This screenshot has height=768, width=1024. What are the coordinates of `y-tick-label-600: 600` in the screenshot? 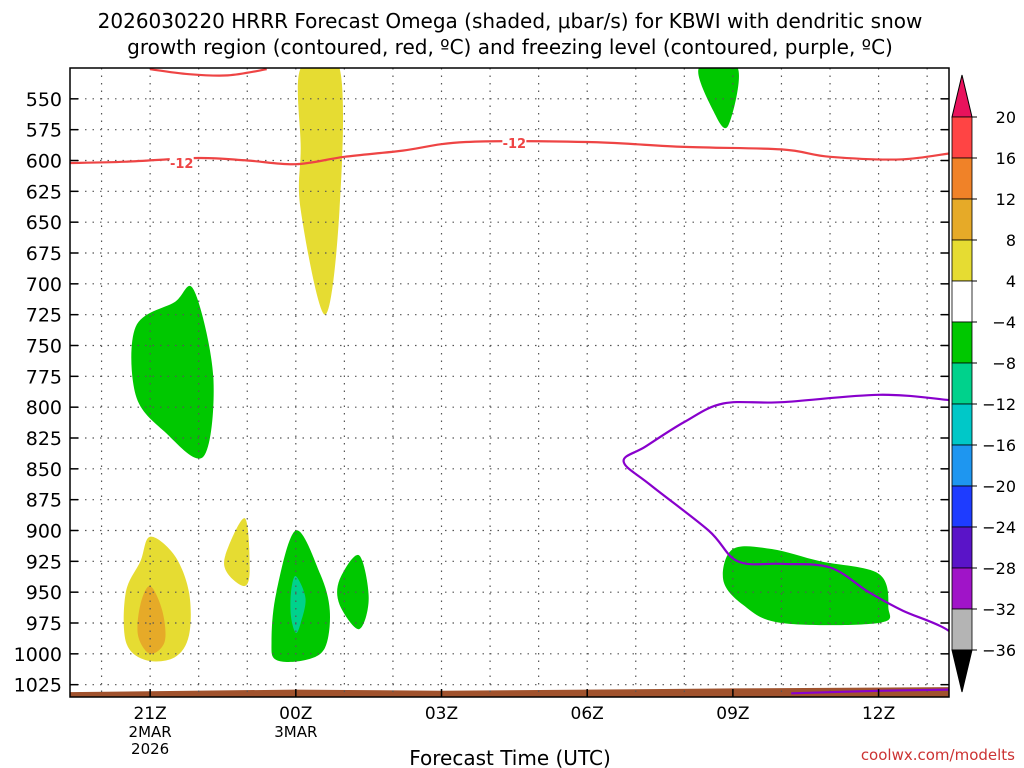 It's located at (44, 162).